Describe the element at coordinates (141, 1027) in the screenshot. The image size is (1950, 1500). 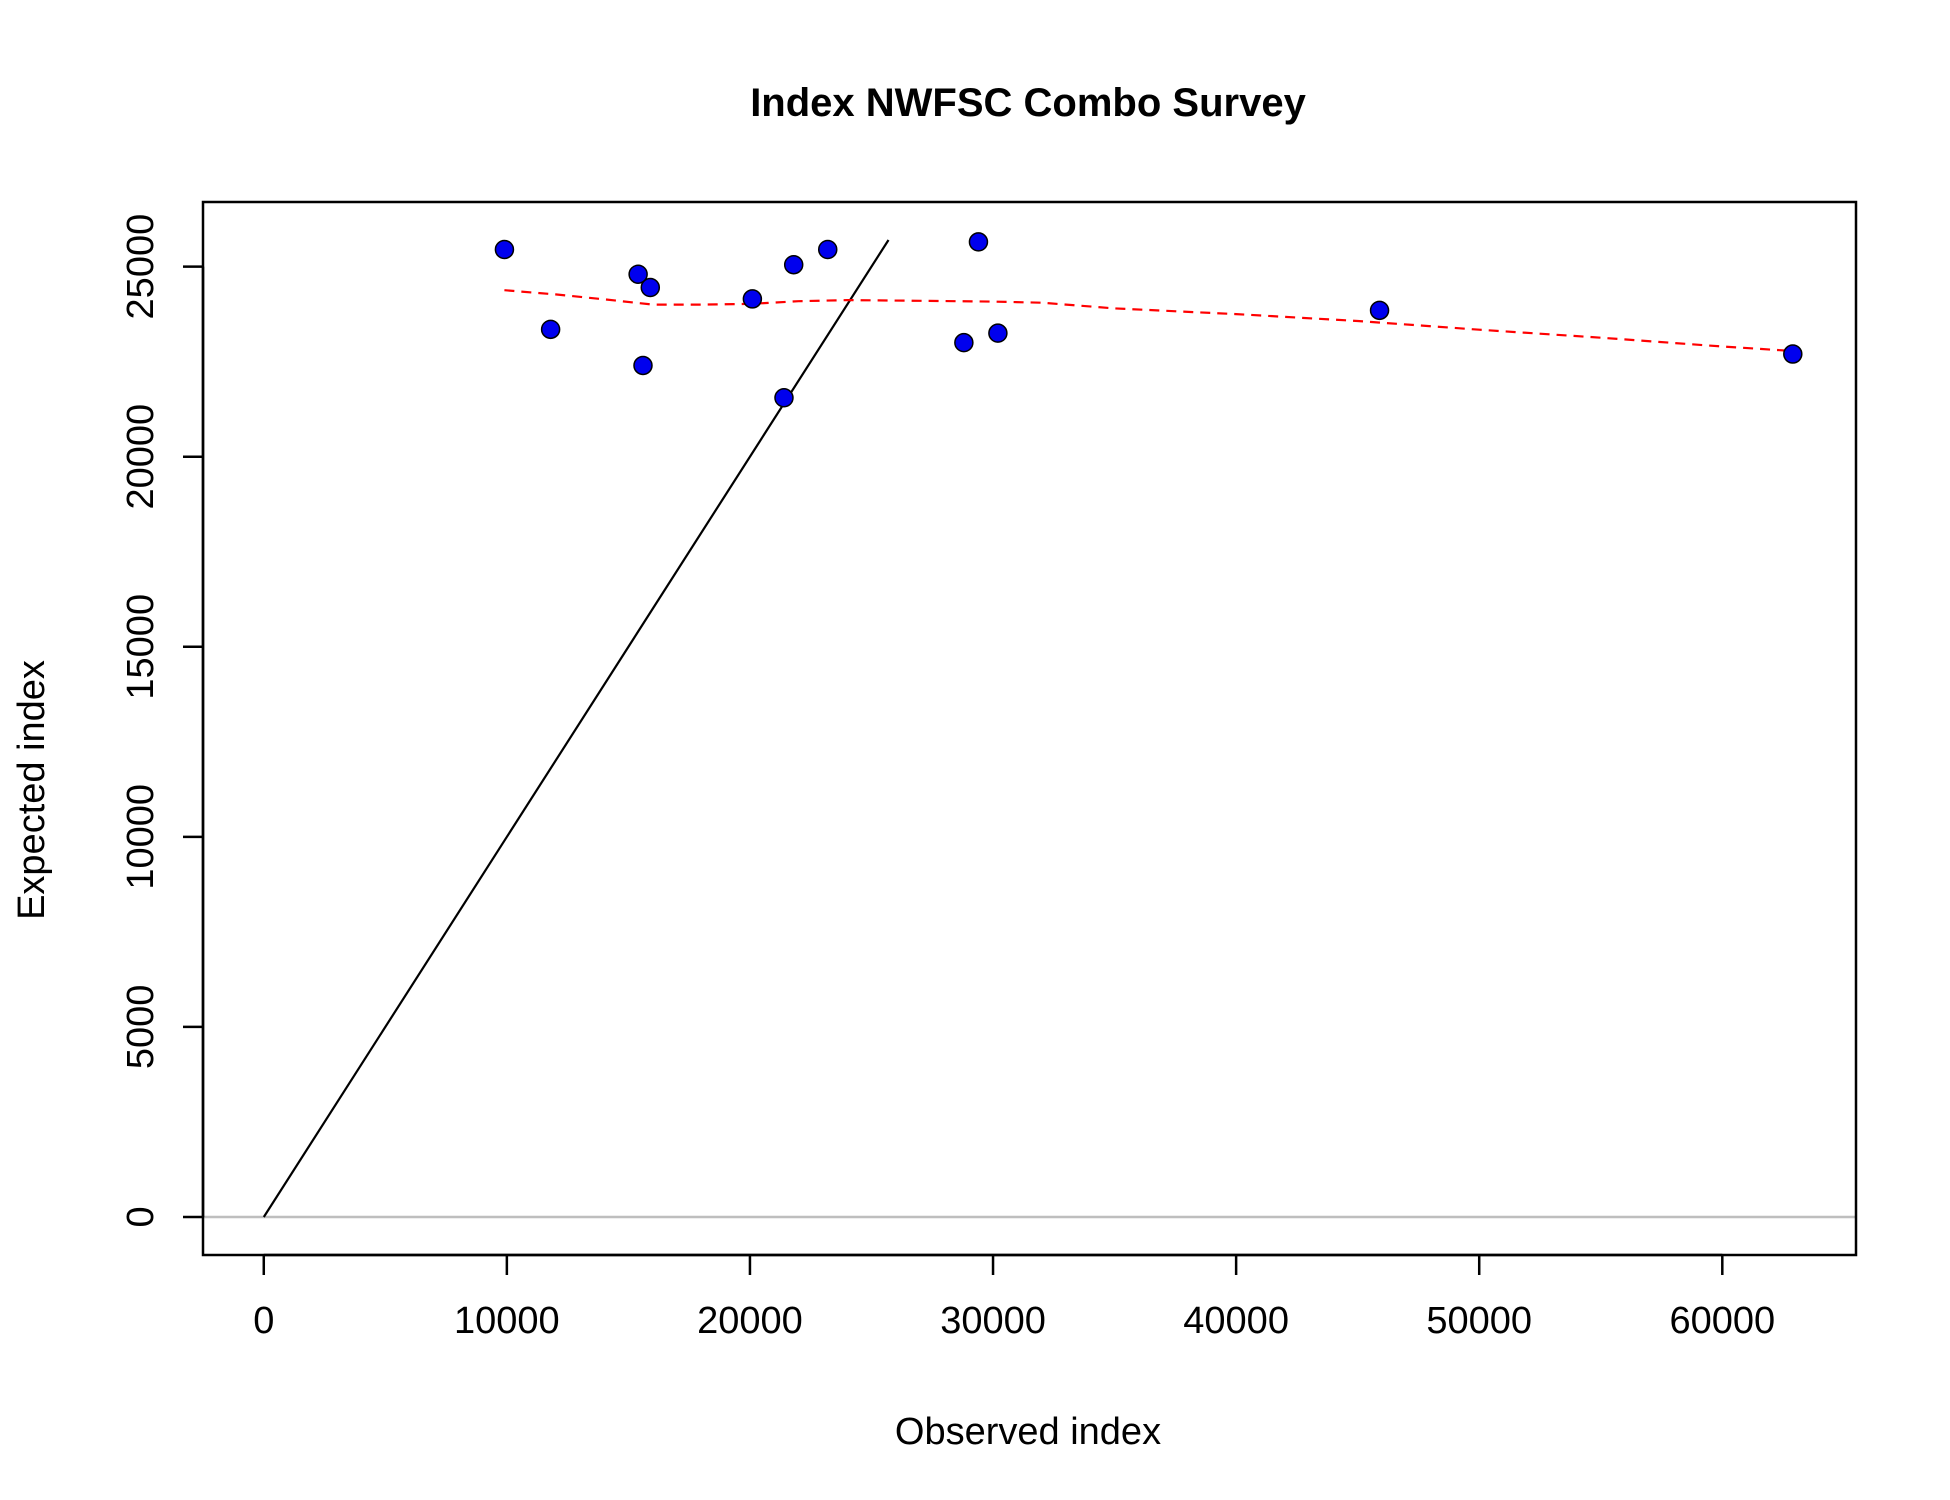
I see `y-tick-label: 5000` at that location.